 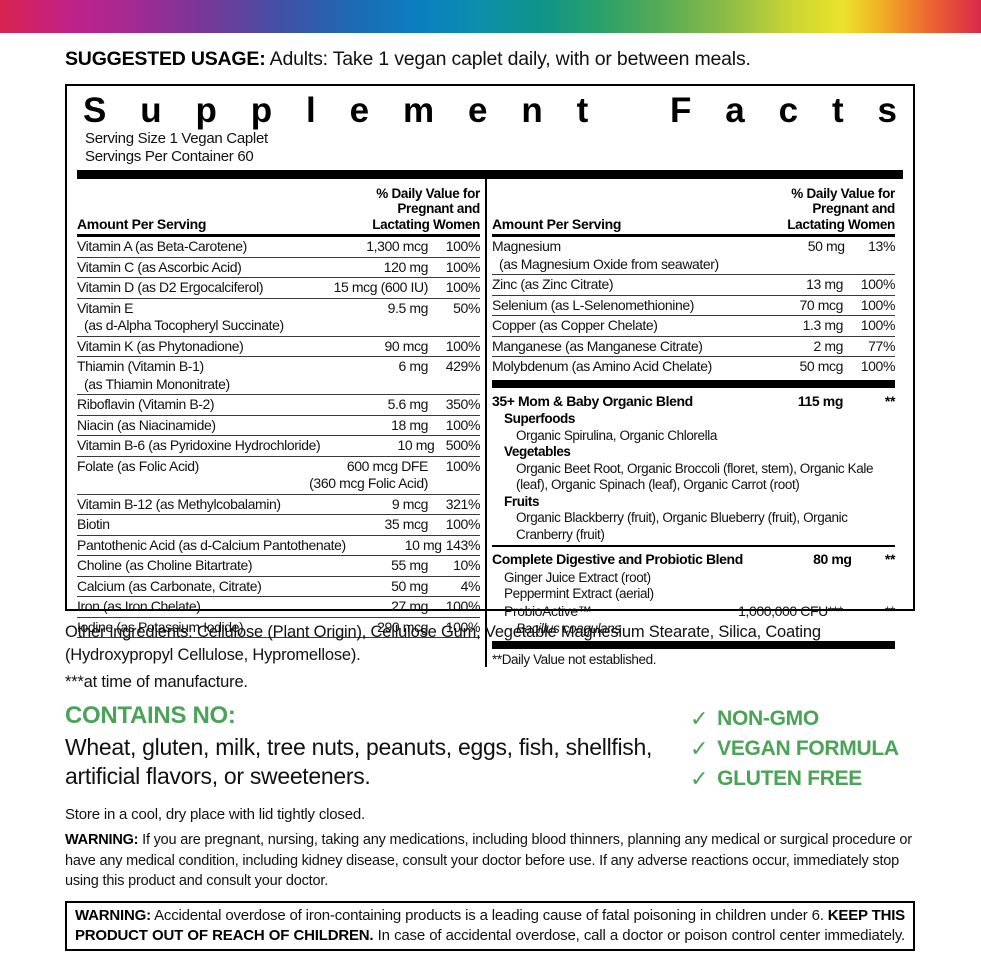 What do you see at coordinates (179, 503) in the screenshot?
I see `nutrient-name: Vitamin B-12 (as Methylcobalamin)` at bounding box center [179, 503].